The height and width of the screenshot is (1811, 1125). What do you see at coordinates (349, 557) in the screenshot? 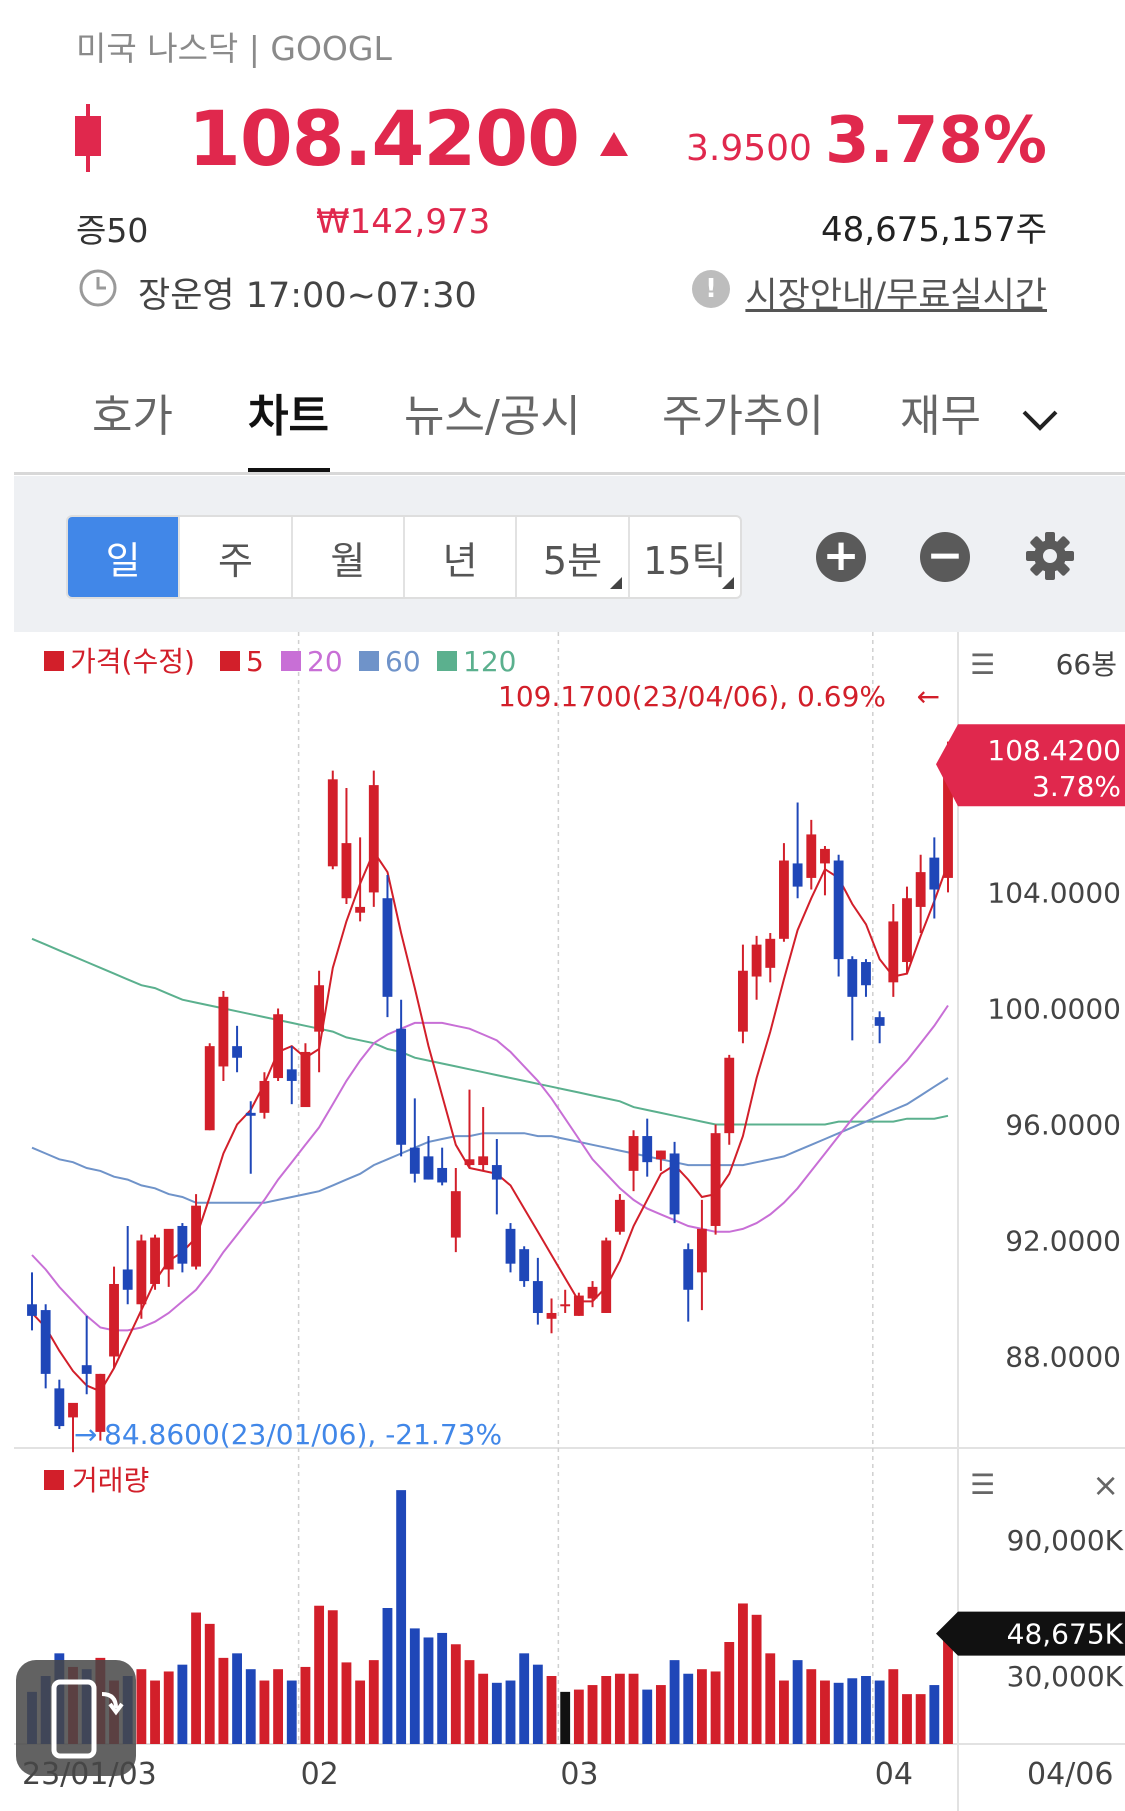
I see `period-month-button: 월` at bounding box center [349, 557].